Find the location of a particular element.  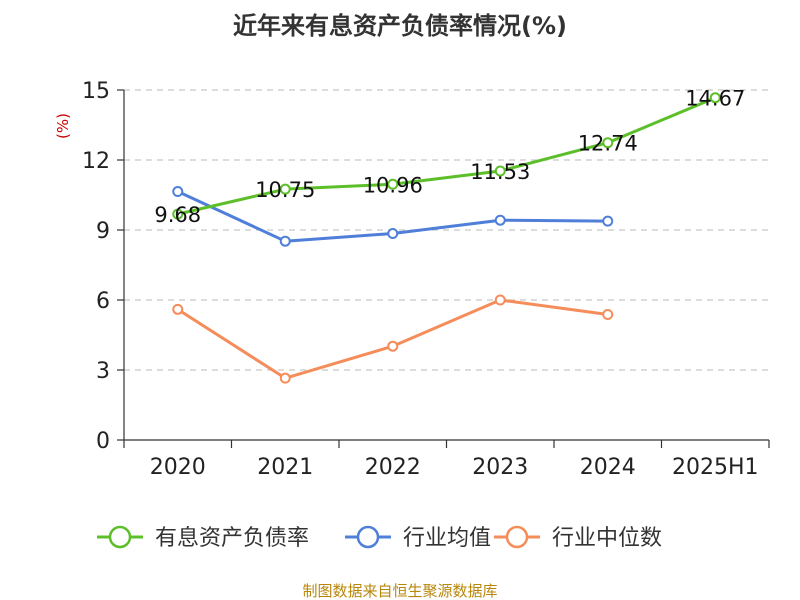

y-axis-label: (%) is located at coordinates (63, 126).